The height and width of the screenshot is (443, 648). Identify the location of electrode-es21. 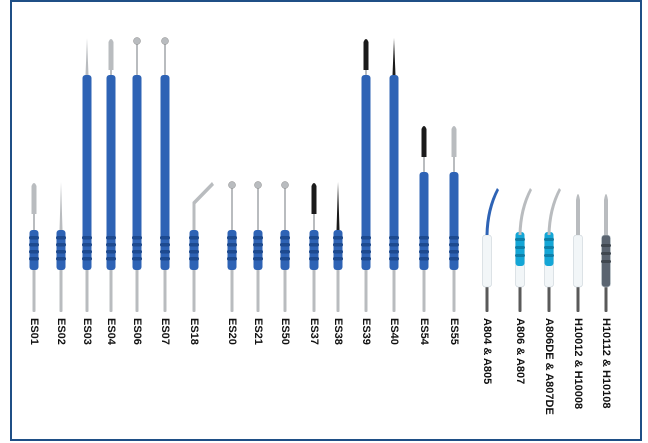
(258, 246).